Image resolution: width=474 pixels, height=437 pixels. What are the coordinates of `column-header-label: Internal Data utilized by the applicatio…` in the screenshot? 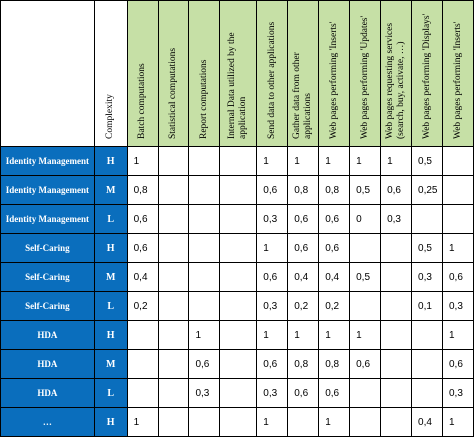 It's located at (238, 85).